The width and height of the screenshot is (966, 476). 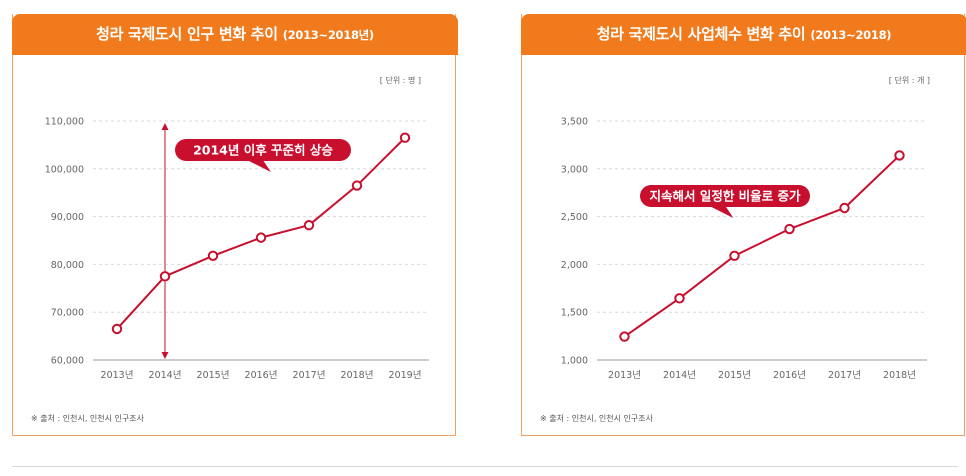 I want to click on population-chart-title: 청라 국제도시 인구 변화 추이, so click(x=187, y=34).